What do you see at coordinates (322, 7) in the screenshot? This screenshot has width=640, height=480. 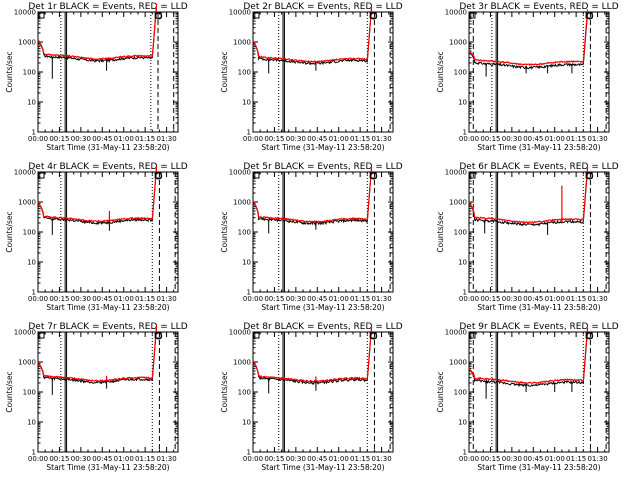 I see `panel-title: Det 2r BLACK = Events, RED = LLD` at bounding box center [322, 7].